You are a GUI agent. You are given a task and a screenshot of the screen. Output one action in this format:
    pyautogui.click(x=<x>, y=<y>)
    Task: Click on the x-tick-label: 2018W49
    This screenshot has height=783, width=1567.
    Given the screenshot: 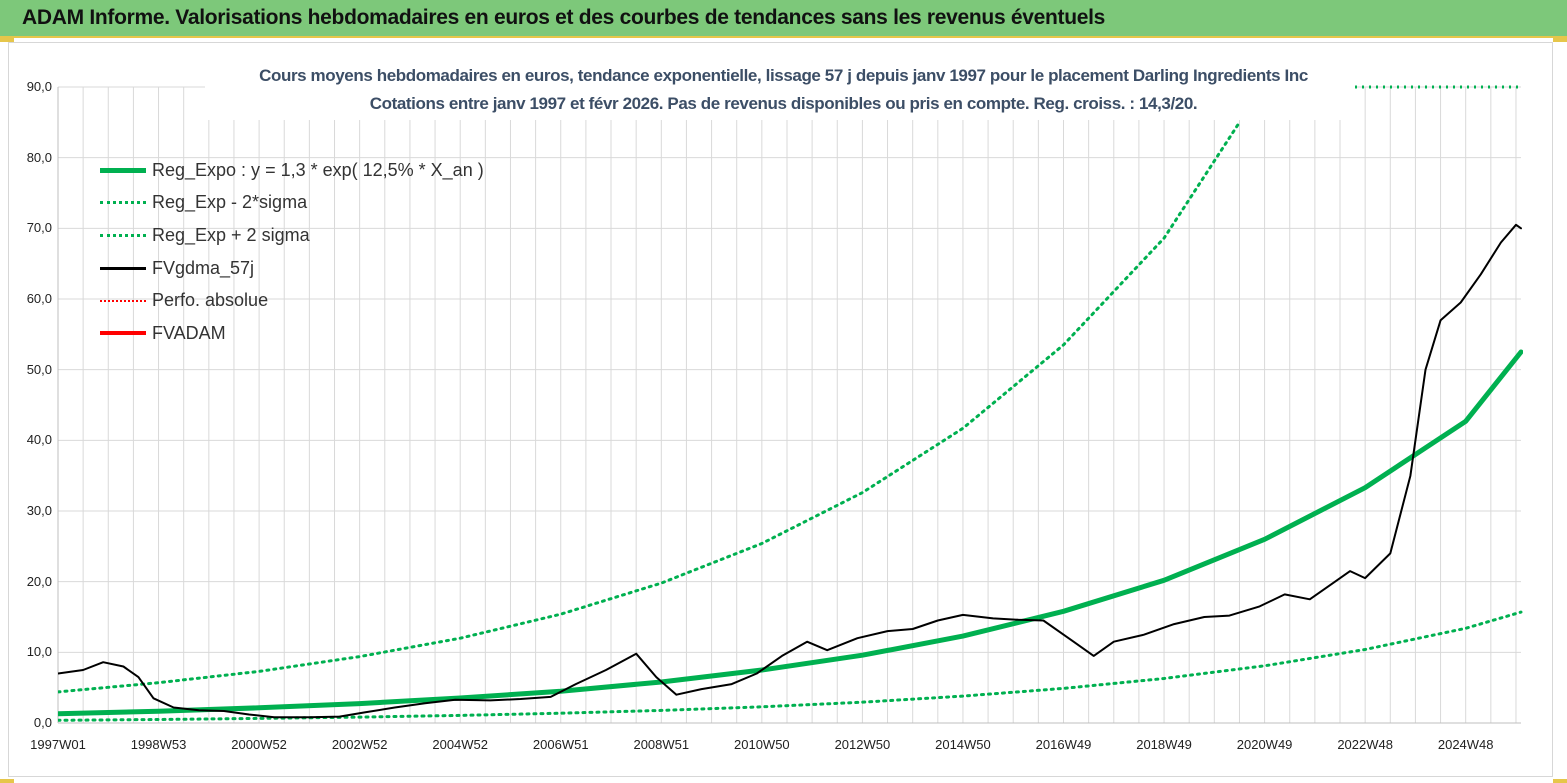 What is the action you would take?
    pyautogui.click(x=1164, y=744)
    